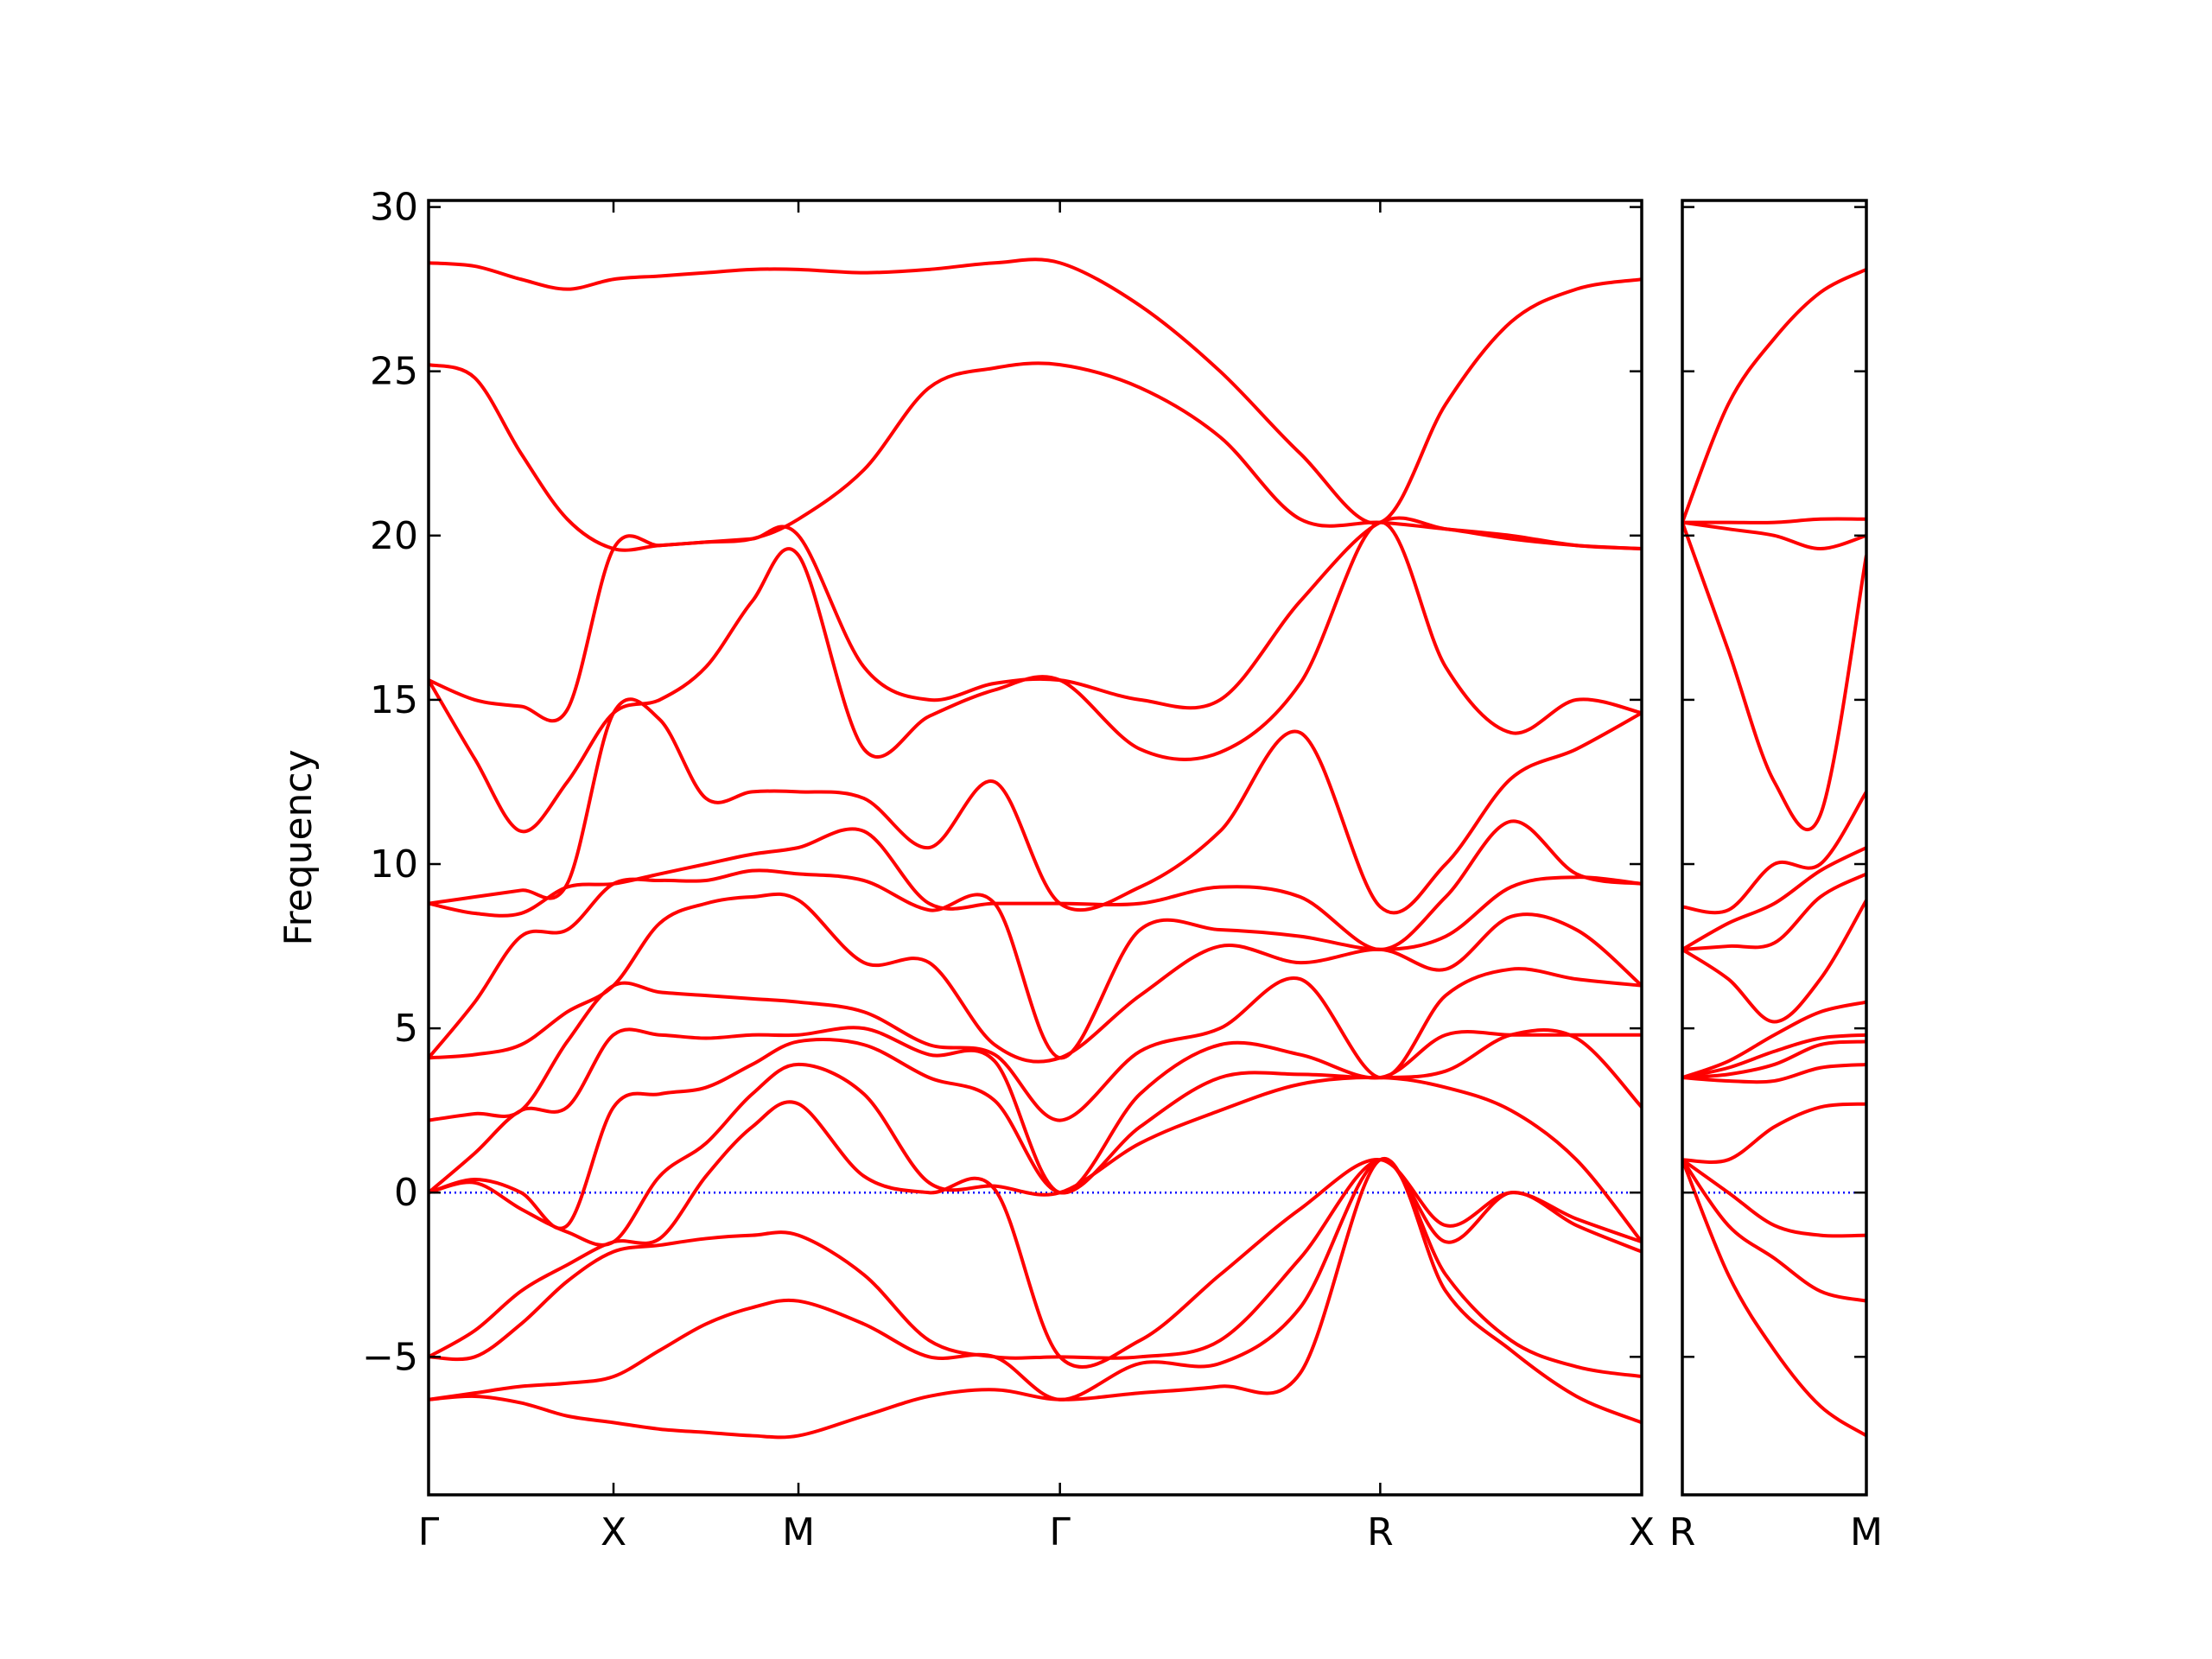 Image resolution: width=2212 pixels, height=1659 pixels. I want to click on y-tick-label: 20, so click(394, 536).